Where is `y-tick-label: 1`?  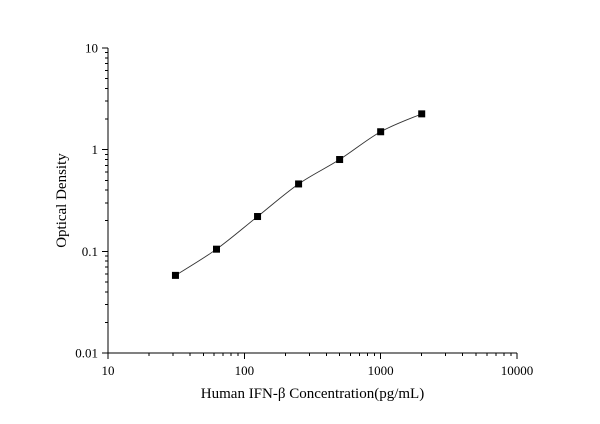 y-tick-label: 1 is located at coordinates (95, 149).